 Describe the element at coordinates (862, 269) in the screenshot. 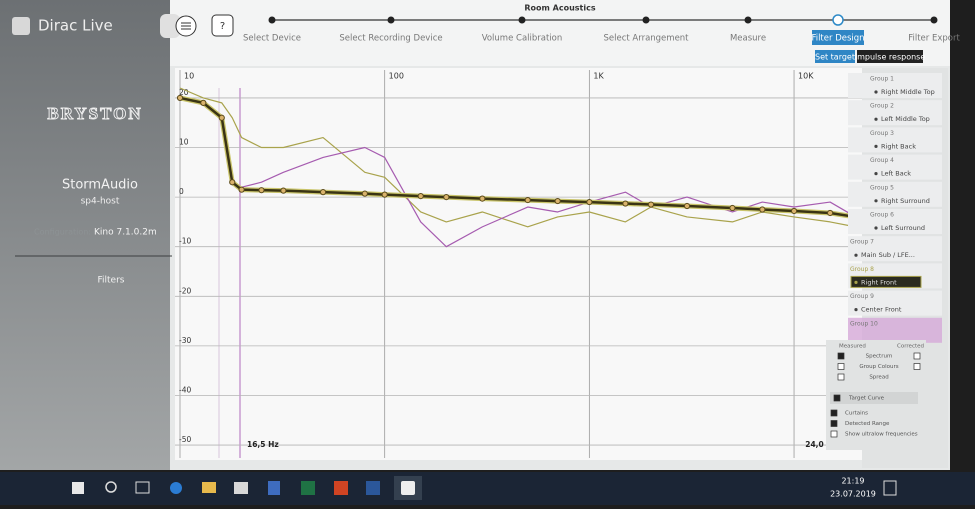

I see `group-name: Group 8` at that location.